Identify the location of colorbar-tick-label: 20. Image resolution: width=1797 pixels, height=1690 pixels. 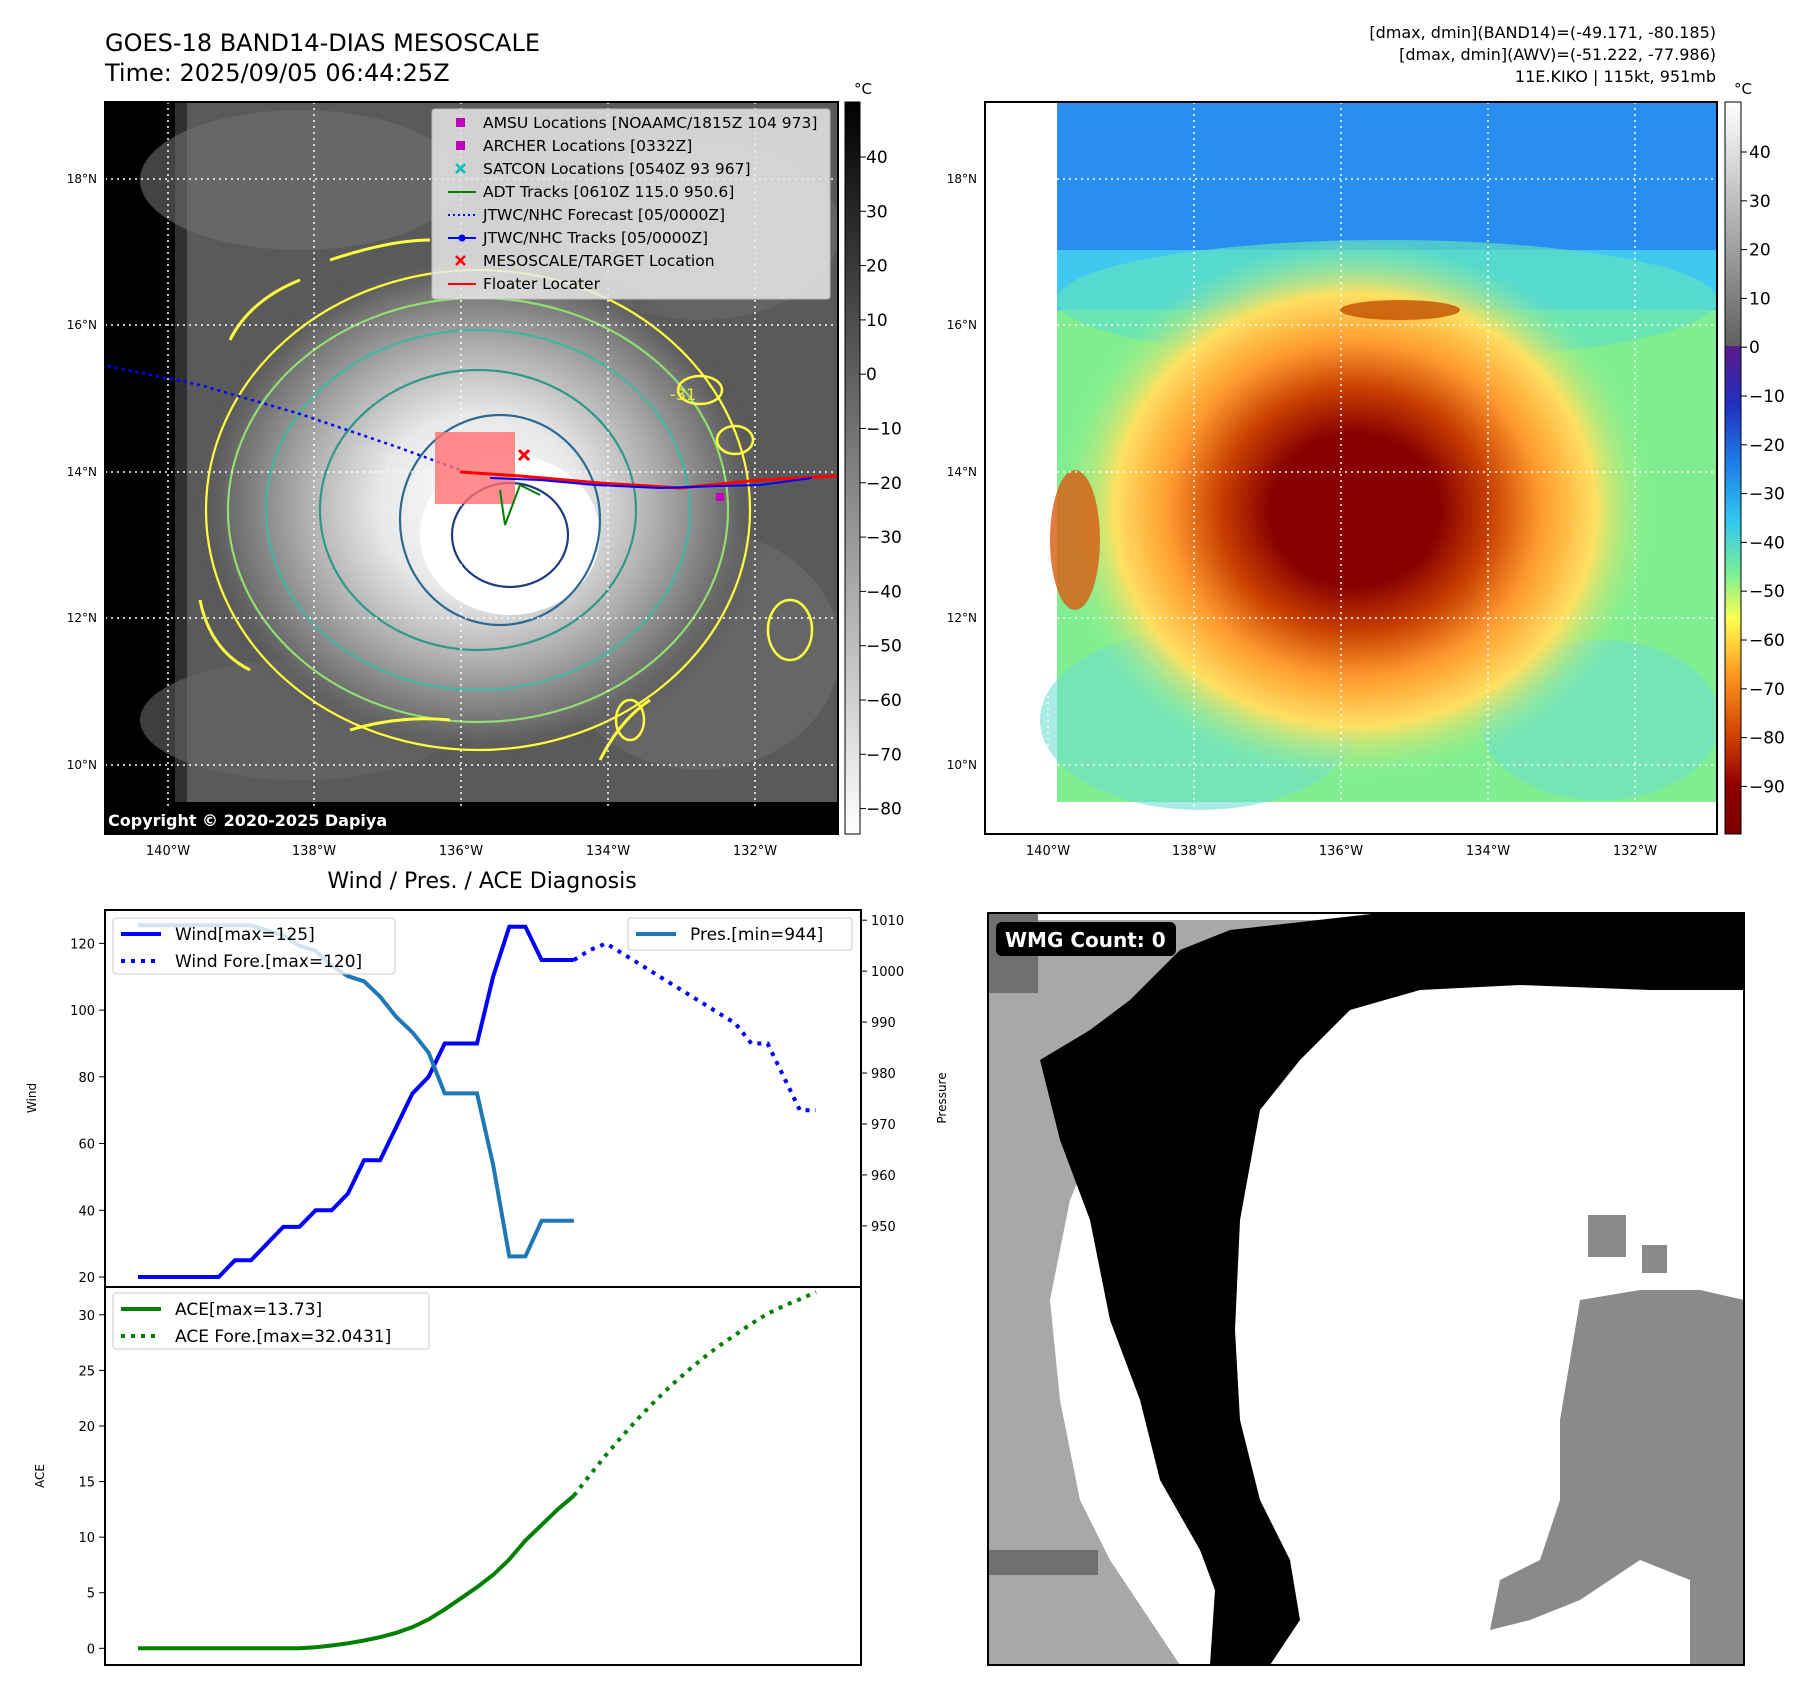
(877, 267).